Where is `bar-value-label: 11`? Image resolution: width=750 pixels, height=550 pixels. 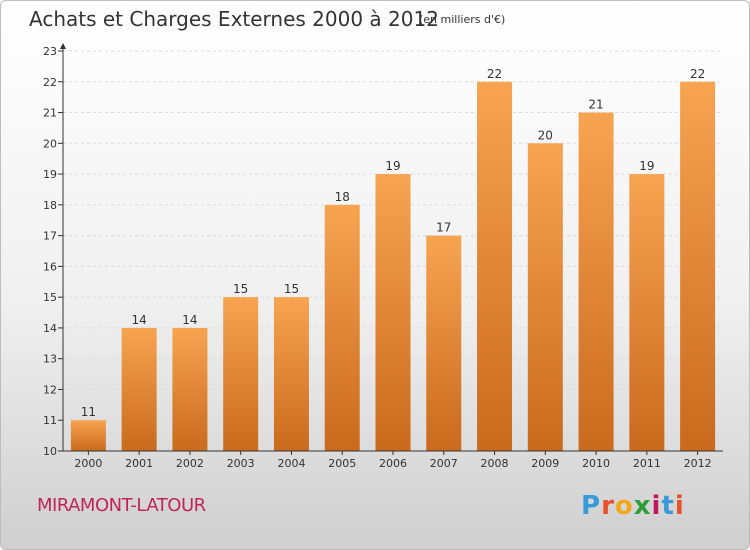 bar-value-label: 11 is located at coordinates (88, 412).